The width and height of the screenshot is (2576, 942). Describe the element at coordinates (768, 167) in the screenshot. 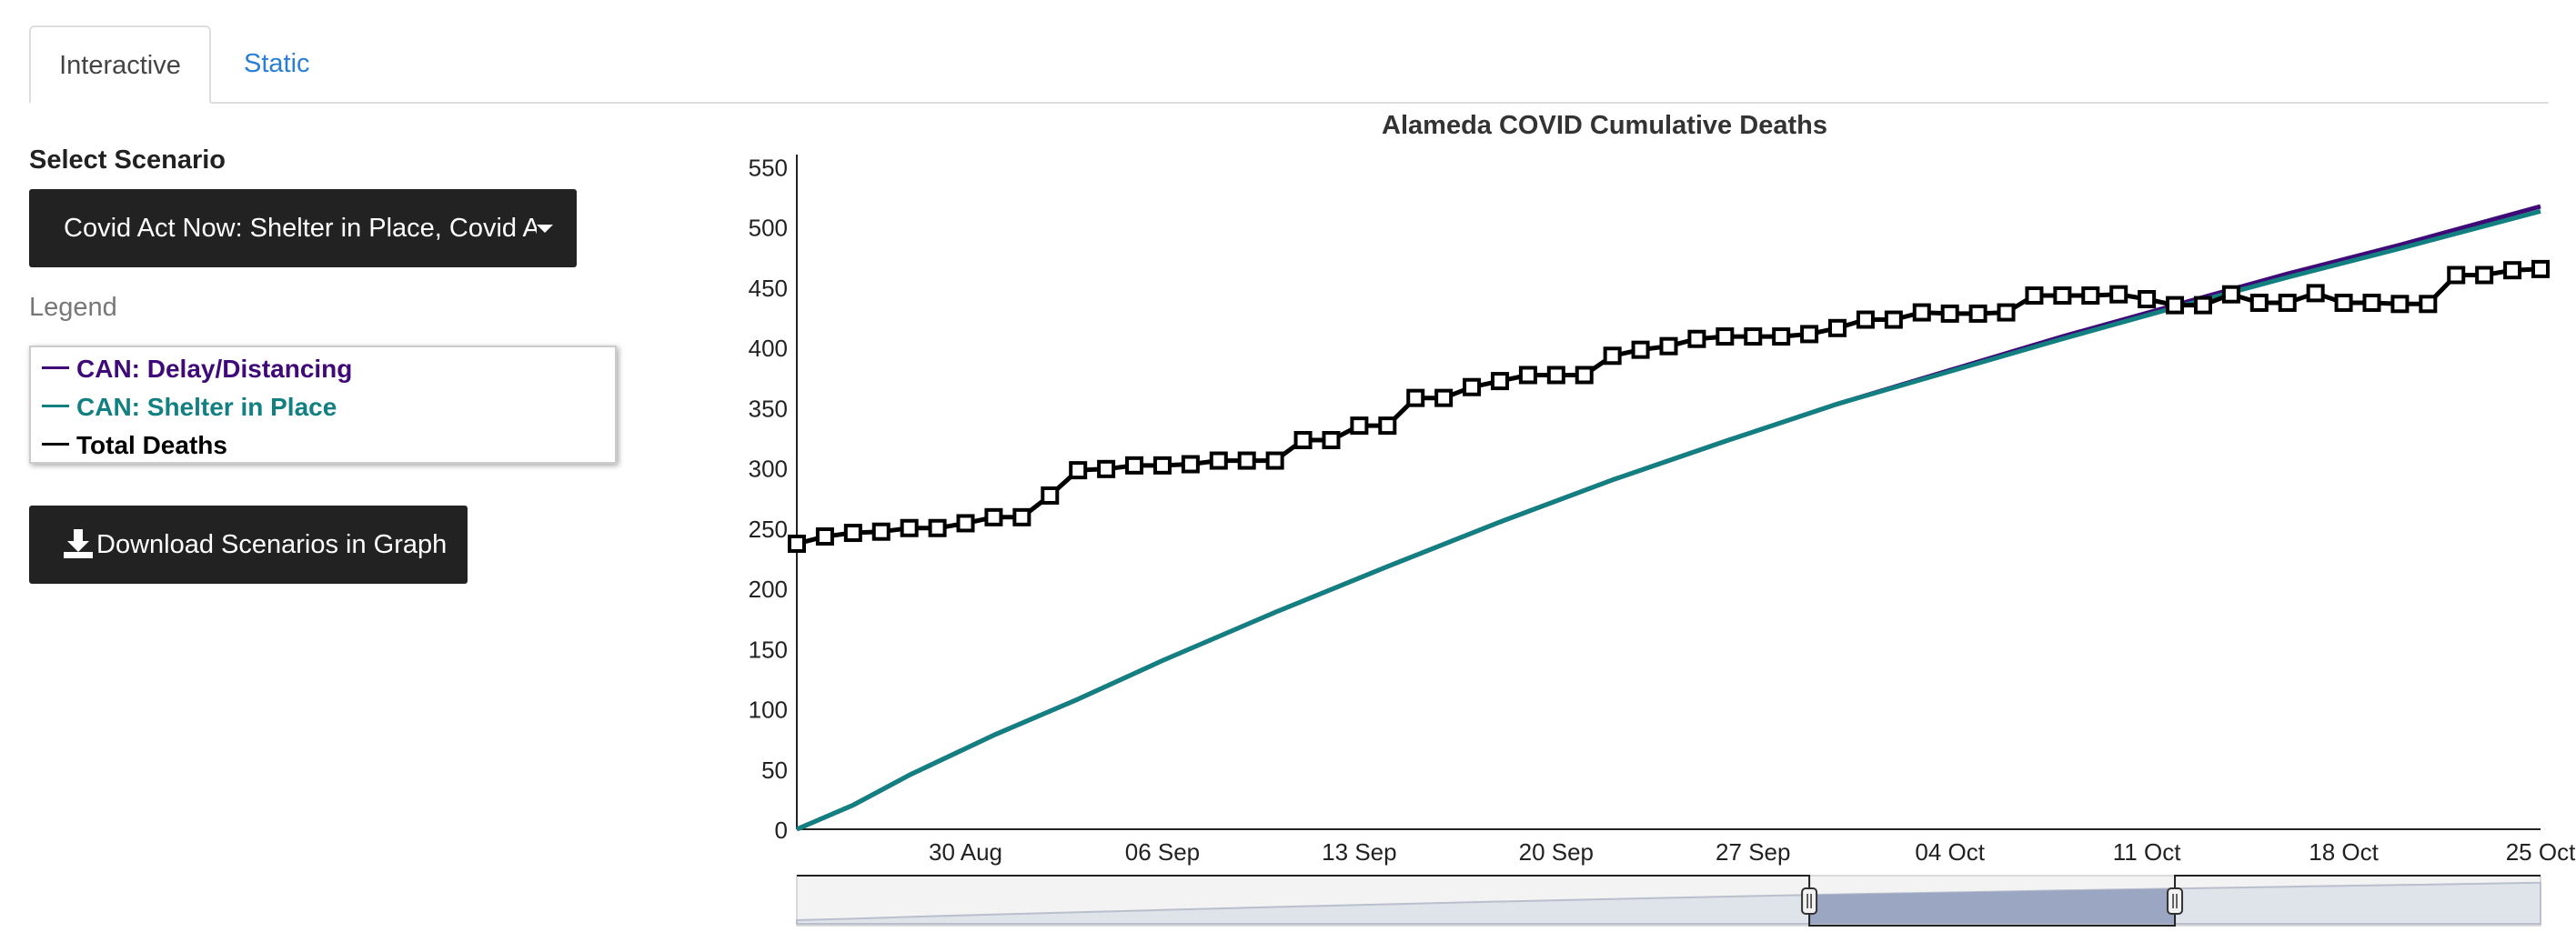

I see `y-tick-label: 550` at that location.